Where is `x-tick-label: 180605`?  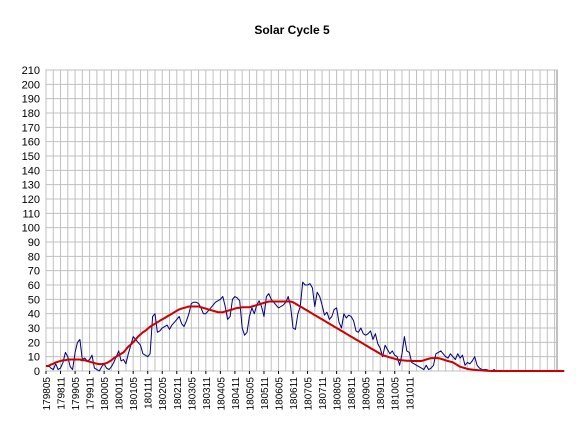 x-tick-label: 180605 is located at coordinates (279, 394).